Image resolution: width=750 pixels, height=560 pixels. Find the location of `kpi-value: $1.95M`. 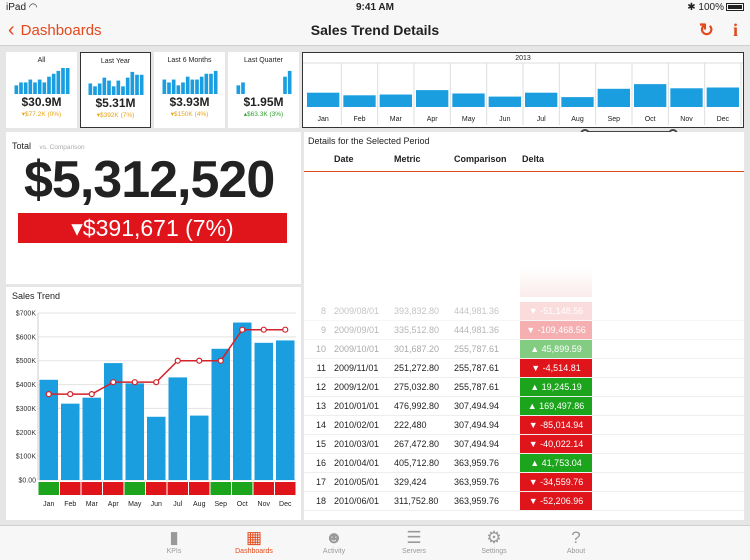

kpi-value: $1.95M is located at coordinates (263, 102).